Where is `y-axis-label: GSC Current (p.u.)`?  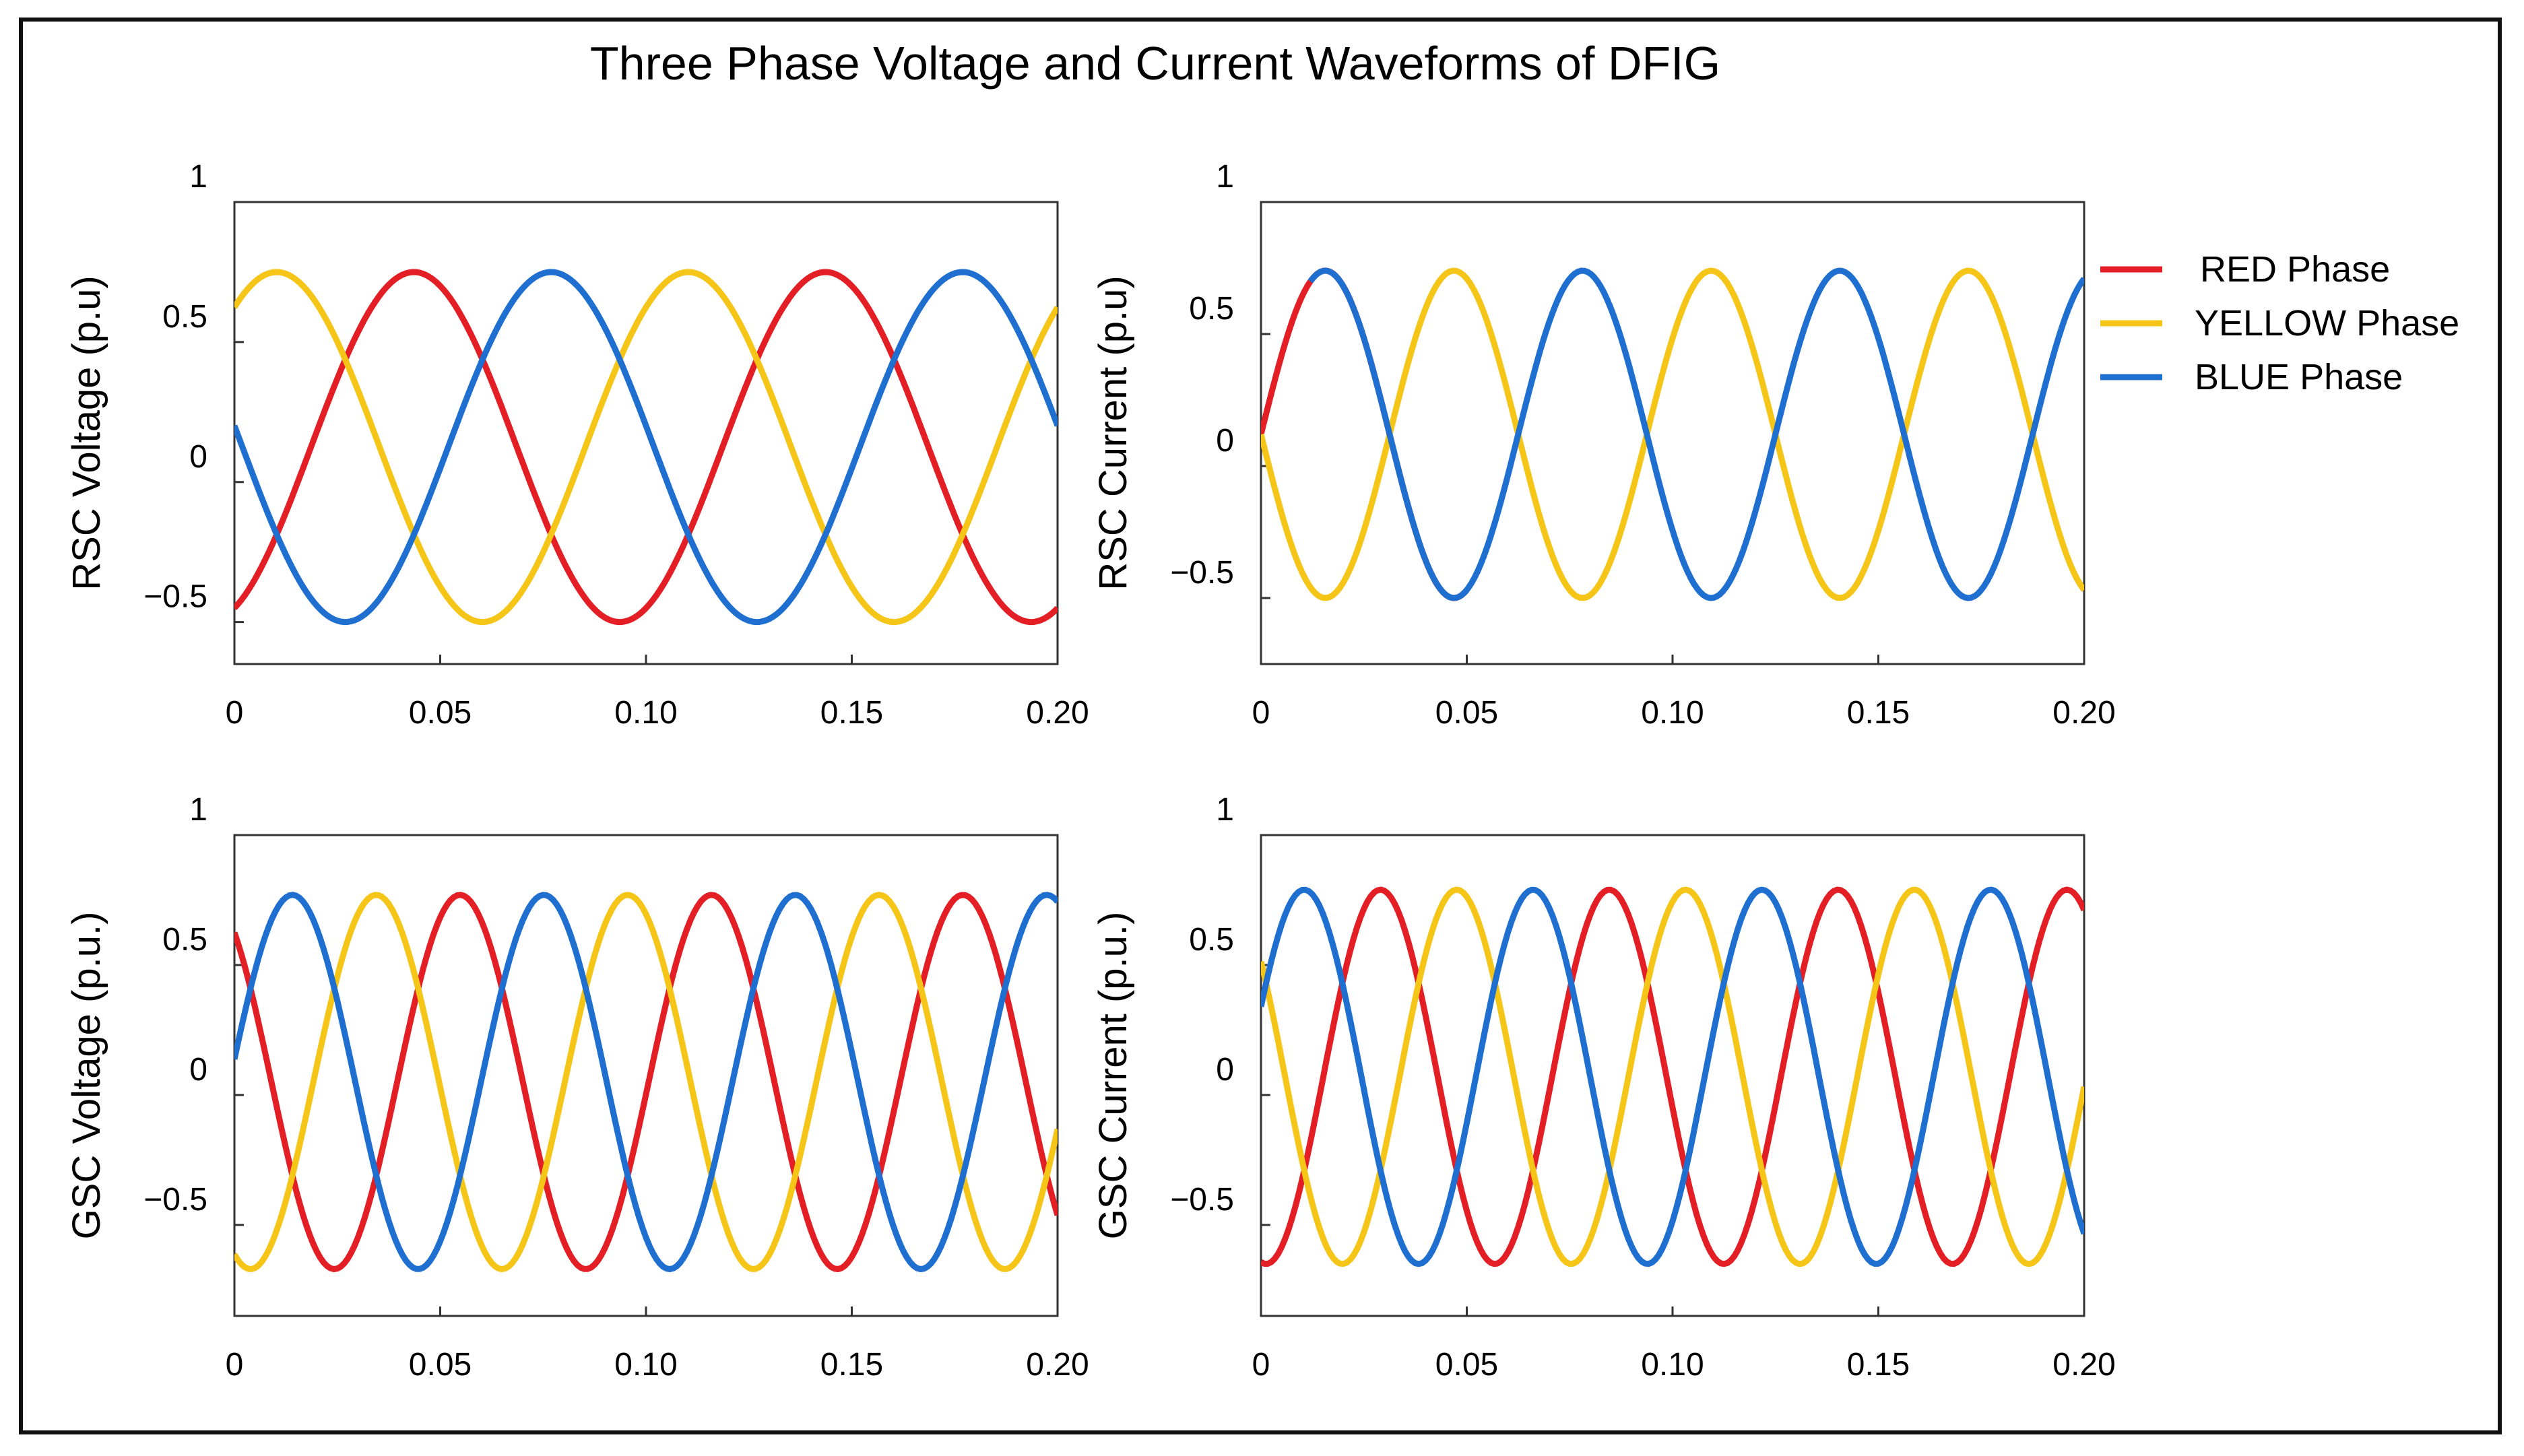
y-axis-label: GSC Current (p.u.) is located at coordinates (1113, 1076).